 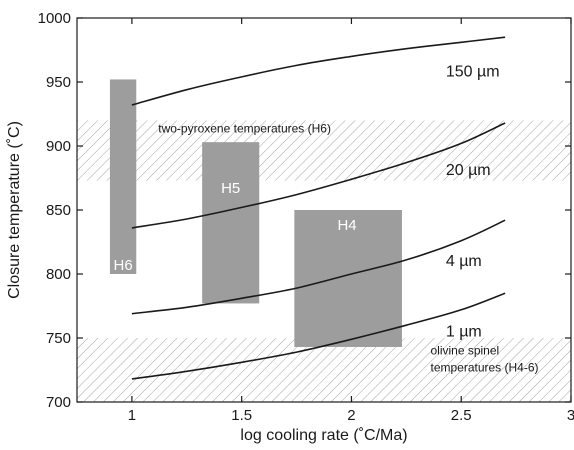 I want to click on y-tick-label: 800, so click(x=58, y=274).